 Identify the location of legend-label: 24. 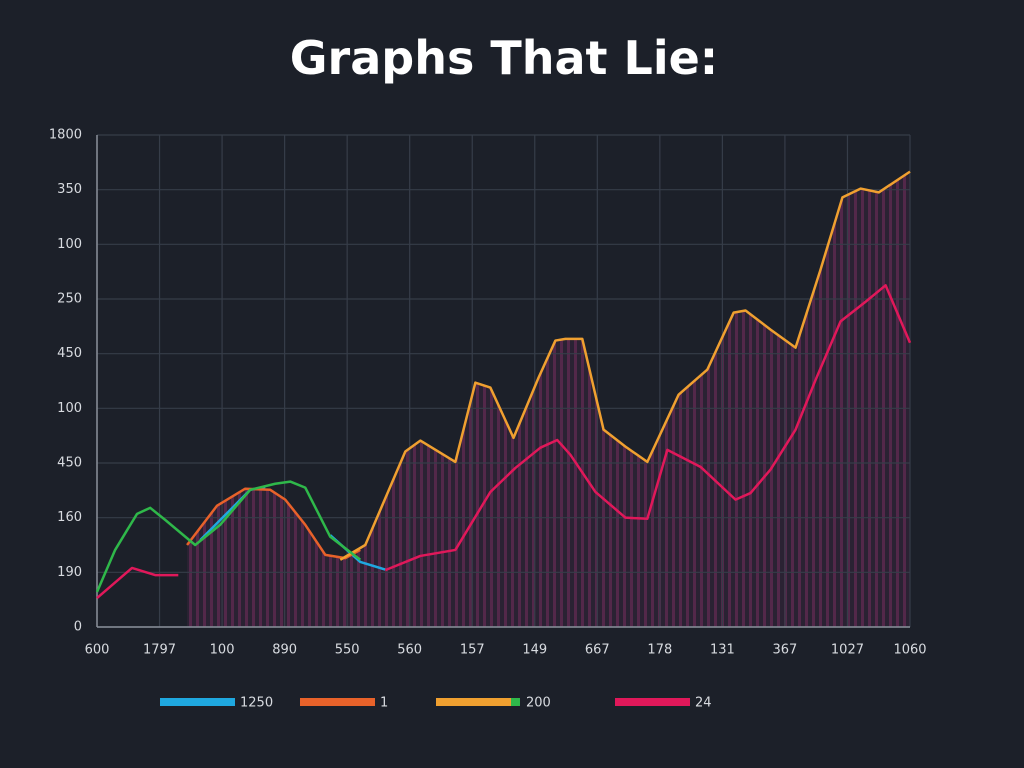
(703, 703).